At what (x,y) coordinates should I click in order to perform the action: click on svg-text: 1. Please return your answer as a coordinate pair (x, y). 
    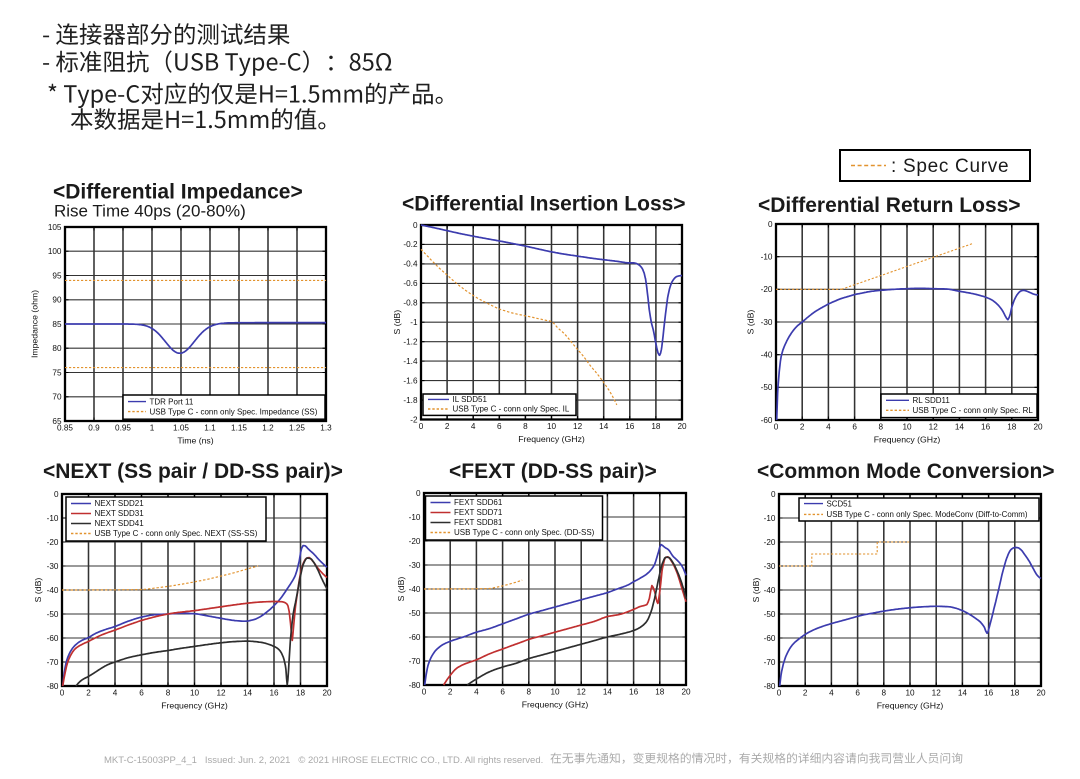
    Looking at the image, I should click on (152, 428).